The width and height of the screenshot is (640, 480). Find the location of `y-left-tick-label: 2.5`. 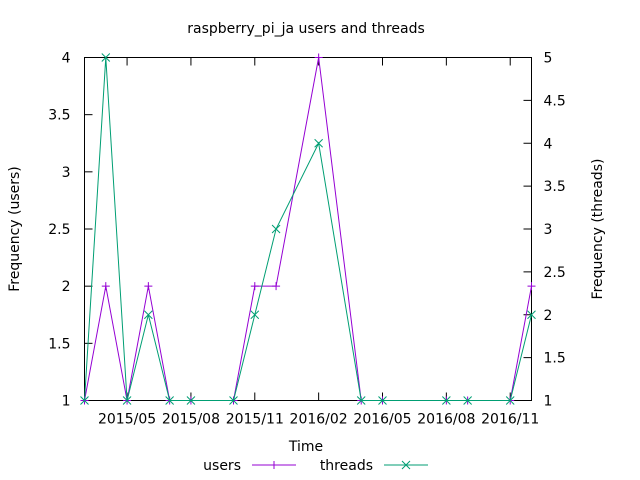

y-left-tick-label: 2.5 is located at coordinates (59, 230).